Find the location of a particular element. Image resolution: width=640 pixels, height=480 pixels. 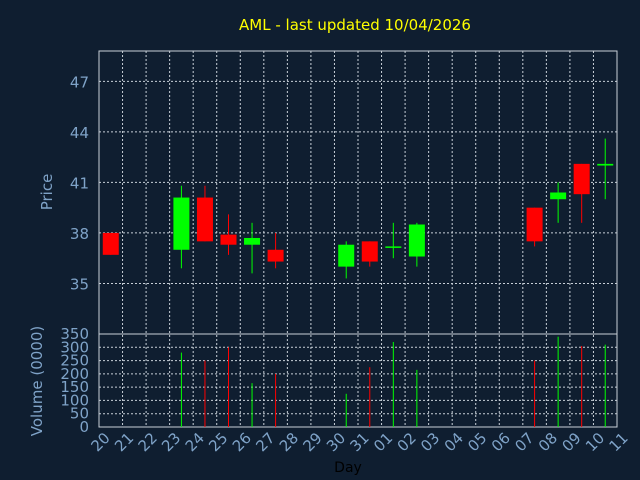

price-tick-label: 38 is located at coordinates (79, 234).